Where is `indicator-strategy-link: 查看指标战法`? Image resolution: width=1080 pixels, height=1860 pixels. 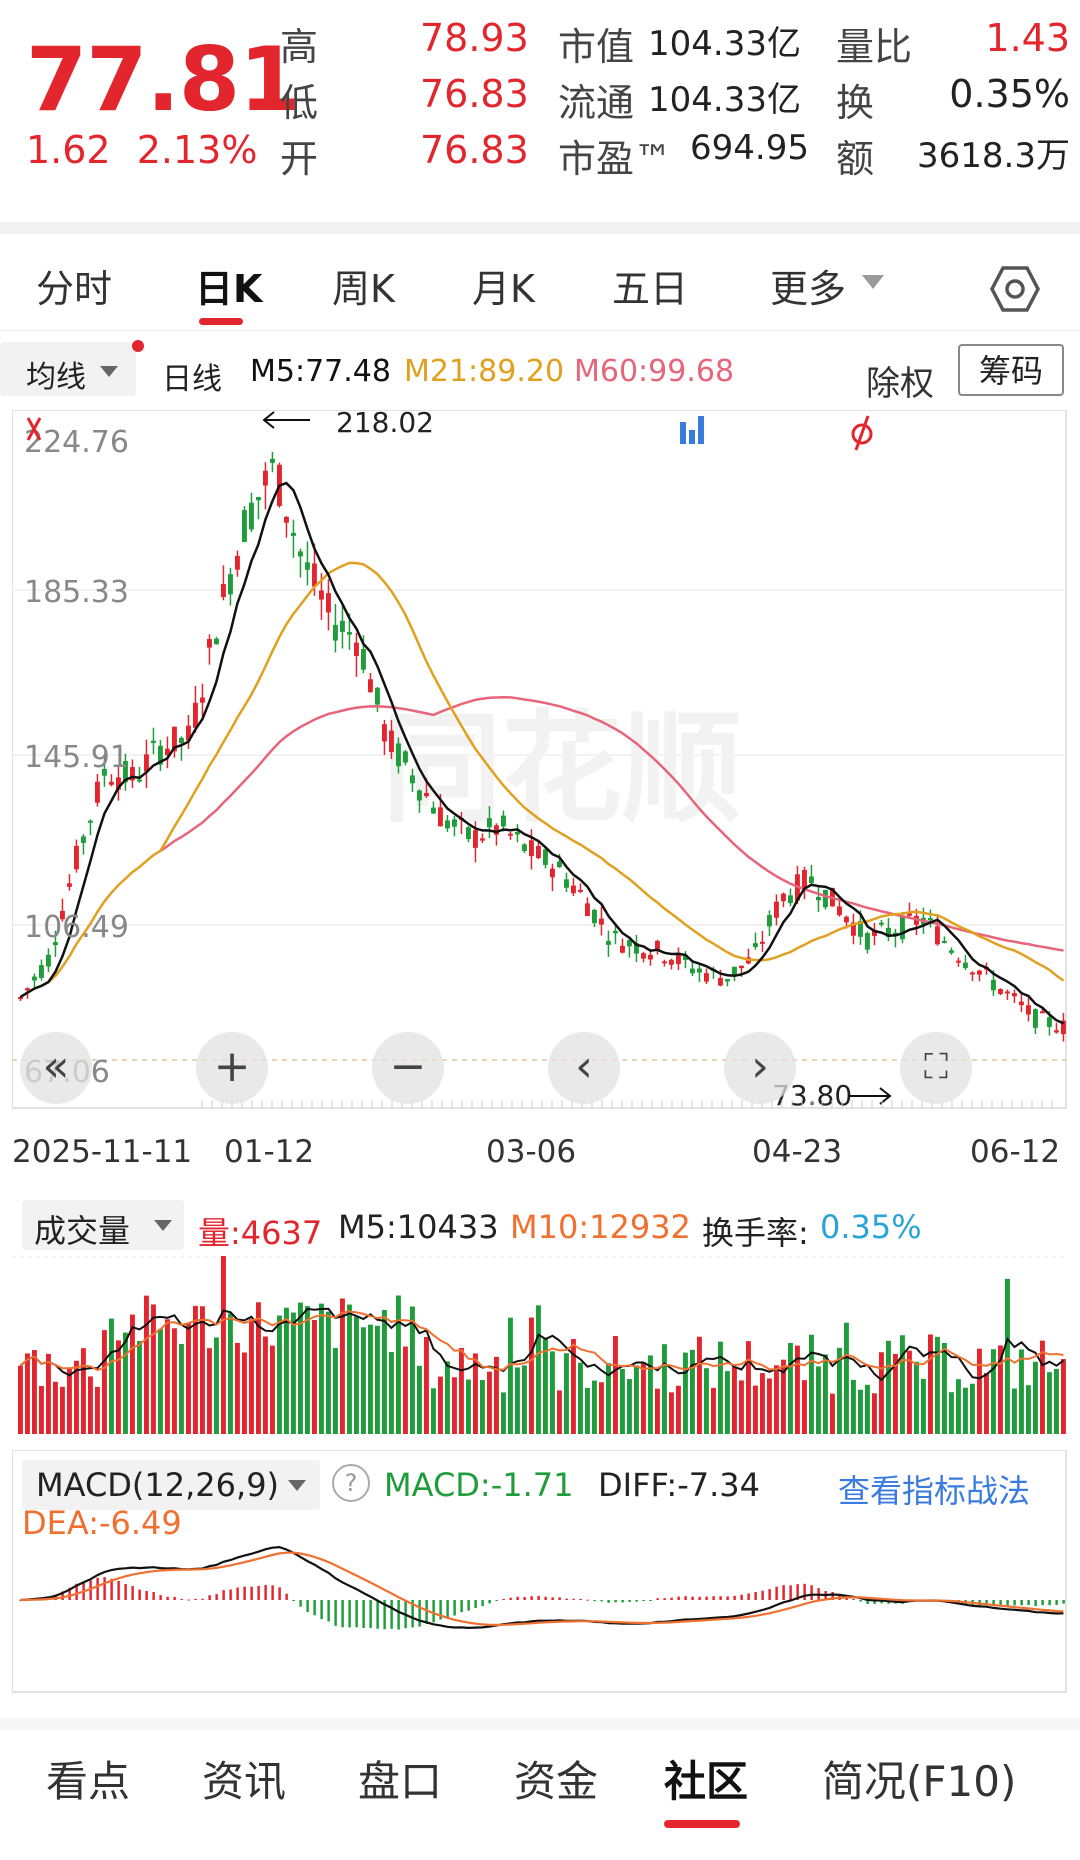
indicator-strategy-link: 查看指标战法 is located at coordinates (934, 1491).